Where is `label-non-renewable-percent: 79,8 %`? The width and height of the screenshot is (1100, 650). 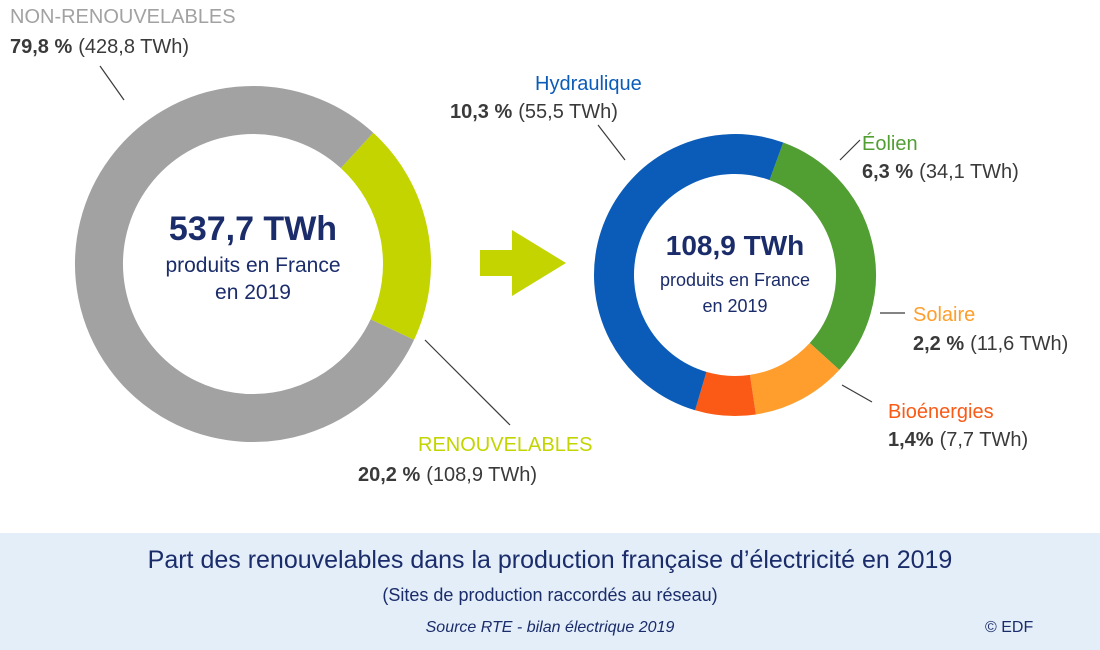 label-non-renewable-percent: 79,8 % is located at coordinates (41, 47).